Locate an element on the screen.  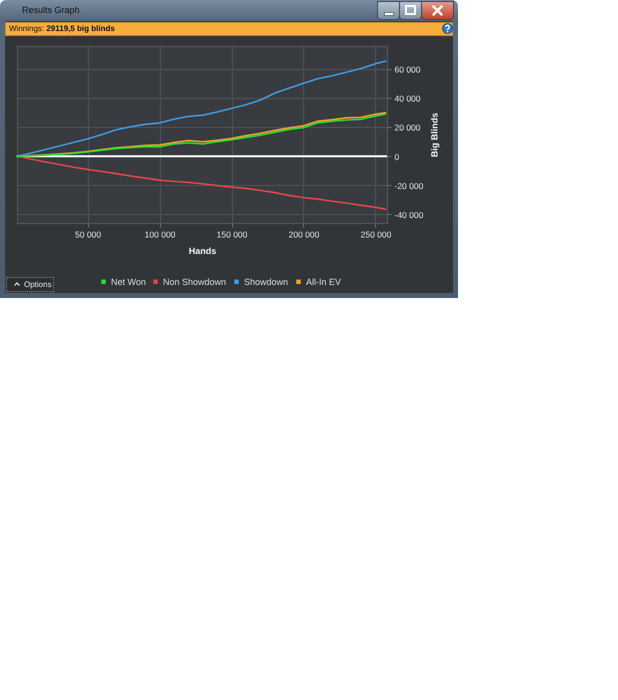
y-tick-label: 60 000 is located at coordinates (407, 69).